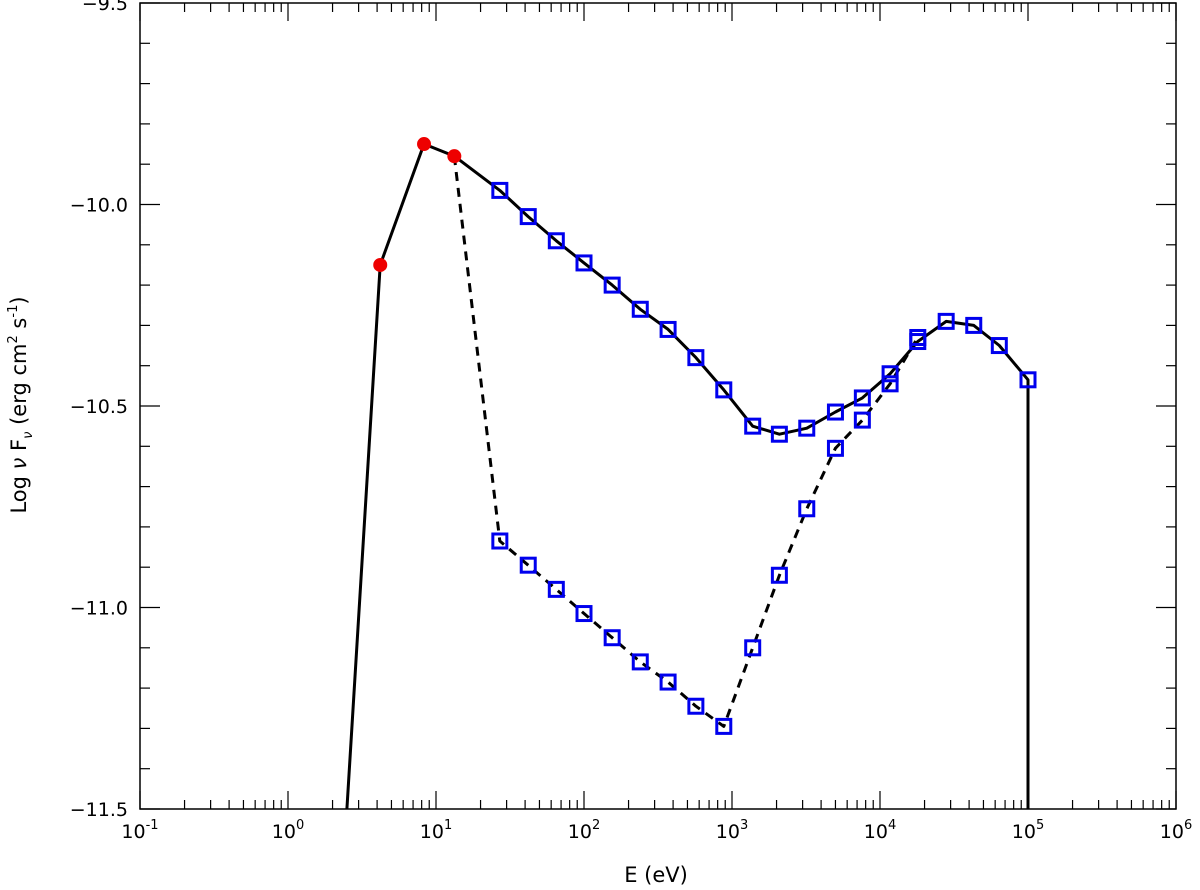 Image resolution: width=1200 pixels, height=890 pixels. What do you see at coordinates (105, 7) in the screenshot?
I see `y-tick-label: −9.5` at bounding box center [105, 7].